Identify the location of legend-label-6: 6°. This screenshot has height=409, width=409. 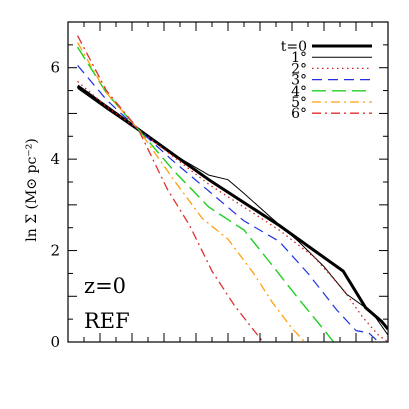
(299, 114).